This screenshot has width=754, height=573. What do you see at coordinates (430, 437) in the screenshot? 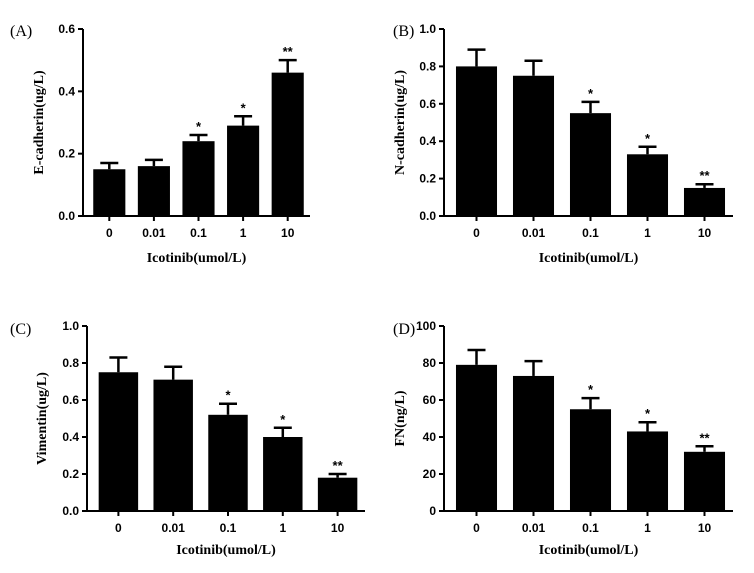
I see `y-tick-label: 40` at bounding box center [430, 437].